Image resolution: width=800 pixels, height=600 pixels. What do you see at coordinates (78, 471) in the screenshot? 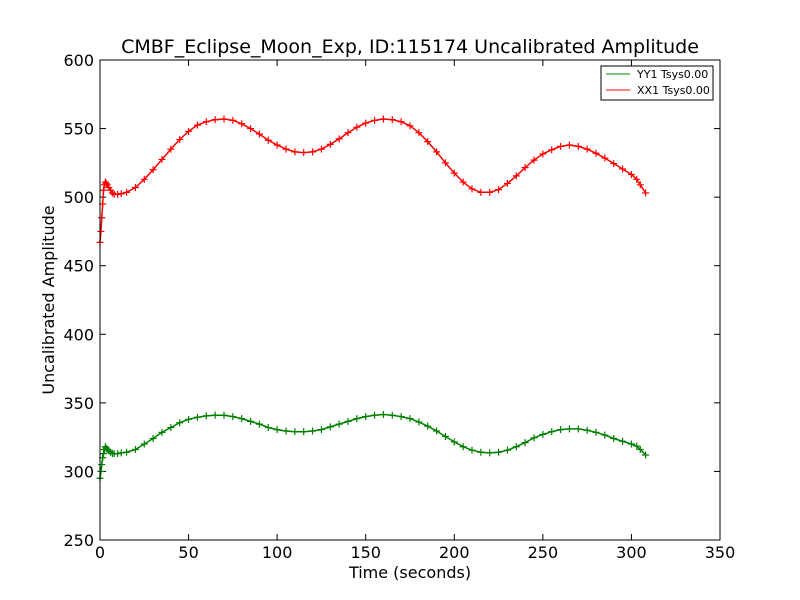
I see `y-tick-label: 300` at bounding box center [78, 471].